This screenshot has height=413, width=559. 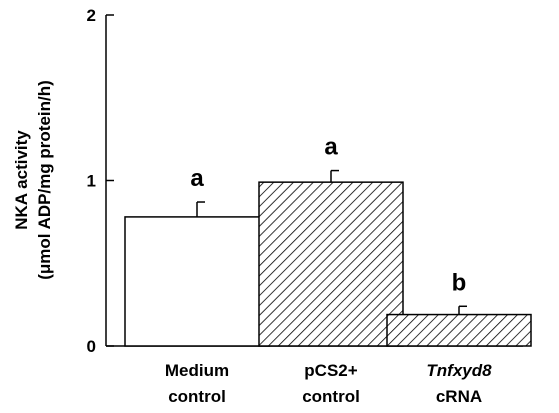 What do you see at coordinates (459, 396) in the screenshot?
I see `category-label-line2: cRNA` at bounding box center [459, 396].